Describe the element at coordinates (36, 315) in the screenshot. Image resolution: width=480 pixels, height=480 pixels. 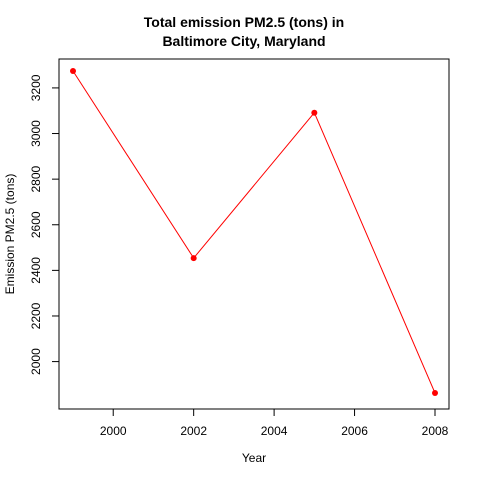
I see `y-tick-label: 2200` at that location.